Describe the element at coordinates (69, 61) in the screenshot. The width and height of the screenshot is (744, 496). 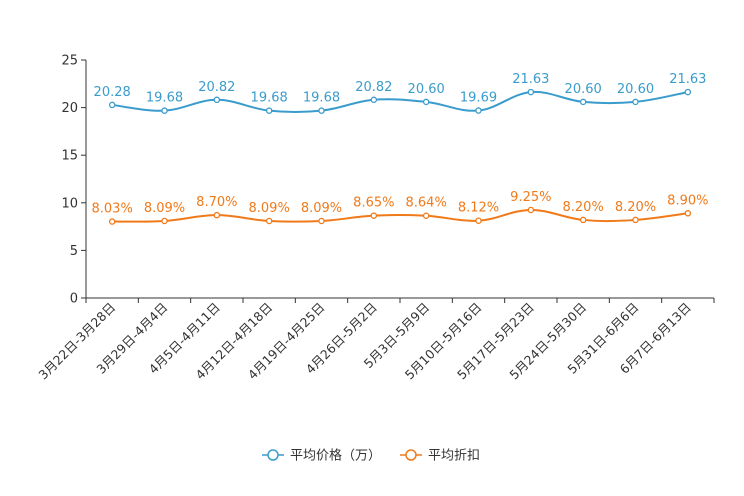
I see `y-tick-label: 25` at that location.